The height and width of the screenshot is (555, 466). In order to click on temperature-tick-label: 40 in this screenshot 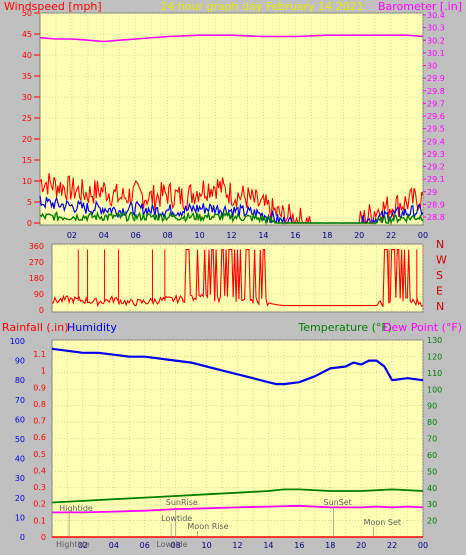, I will do `click(432, 488)`.